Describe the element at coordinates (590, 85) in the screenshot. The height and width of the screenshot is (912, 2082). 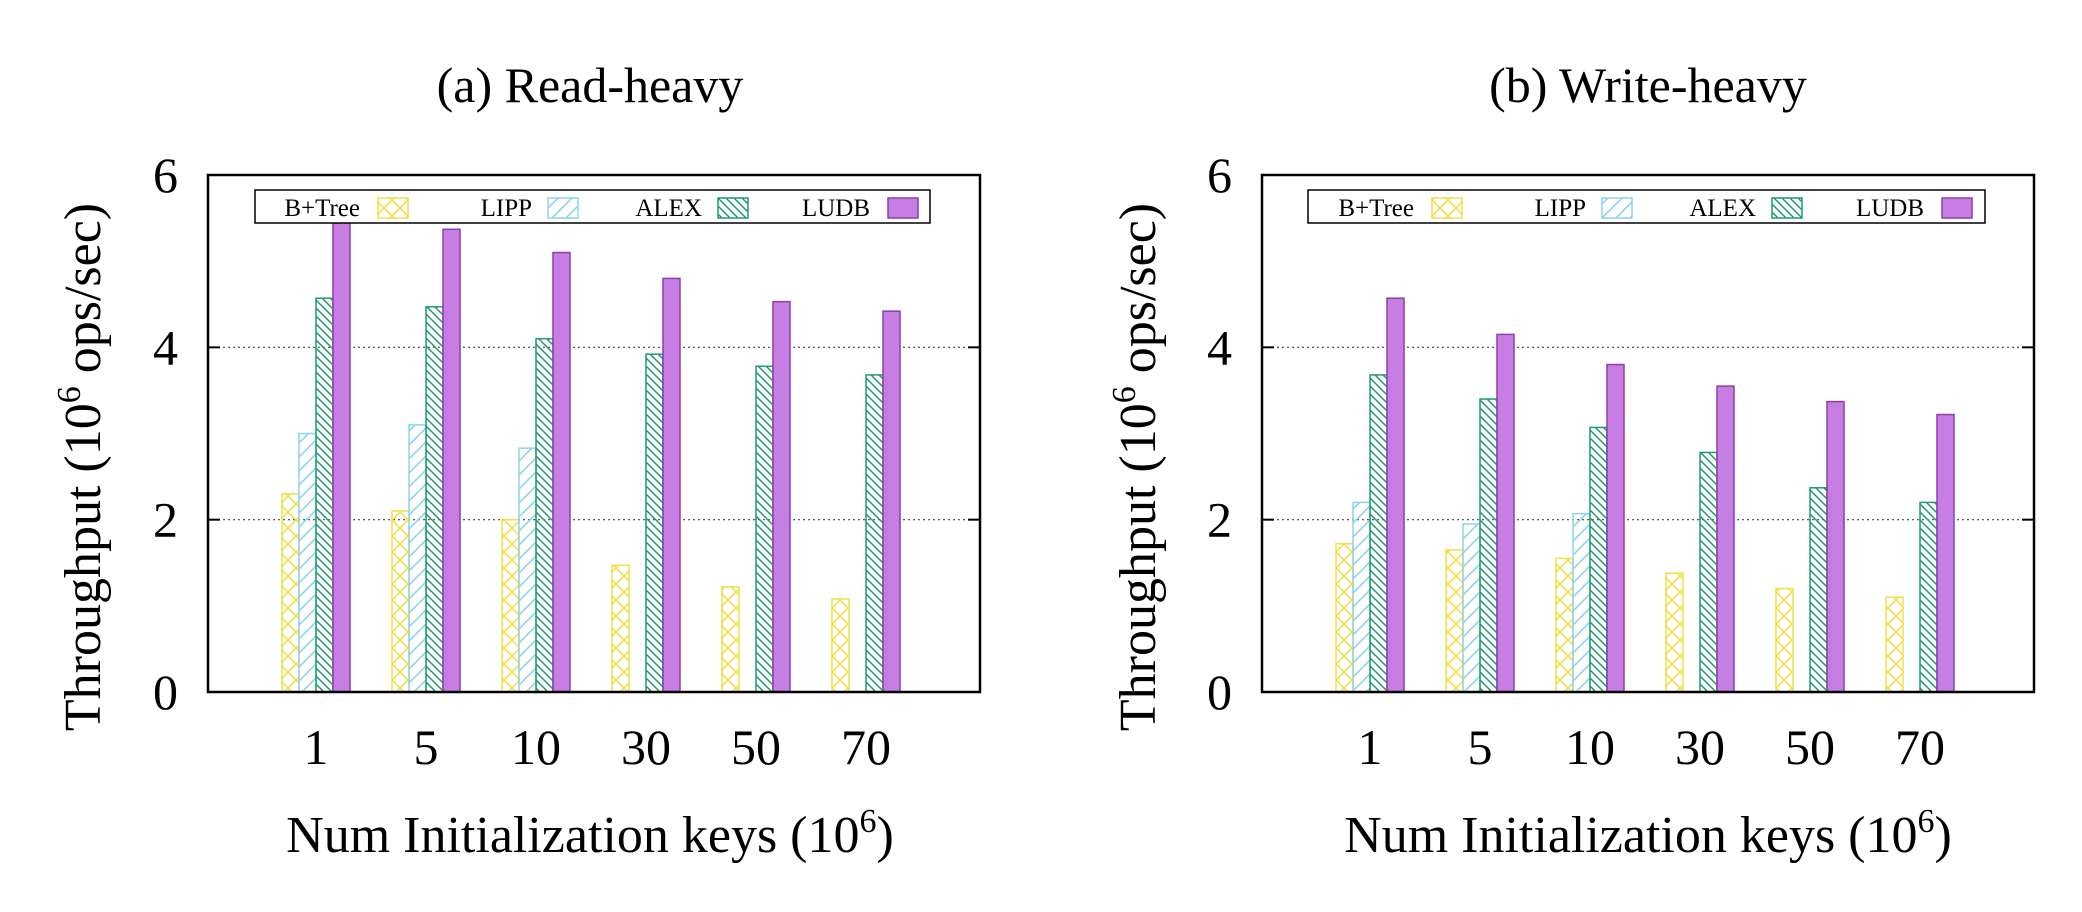
I see `chart-title: (a) Read-heavy` at that location.